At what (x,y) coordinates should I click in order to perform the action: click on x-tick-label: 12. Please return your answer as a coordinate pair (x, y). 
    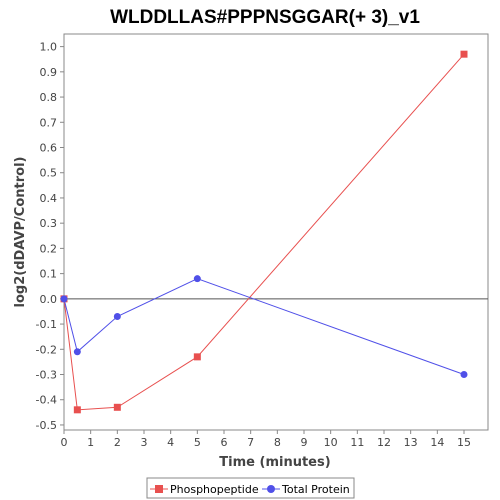
    Looking at the image, I should click on (384, 442).